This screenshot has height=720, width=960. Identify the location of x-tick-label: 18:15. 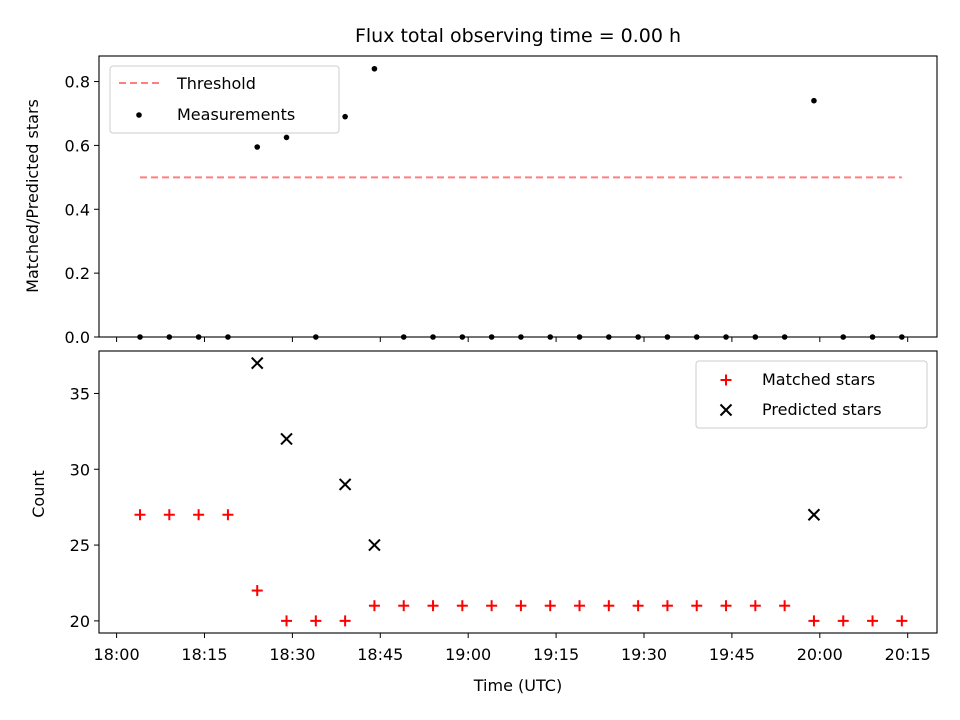
(204, 654).